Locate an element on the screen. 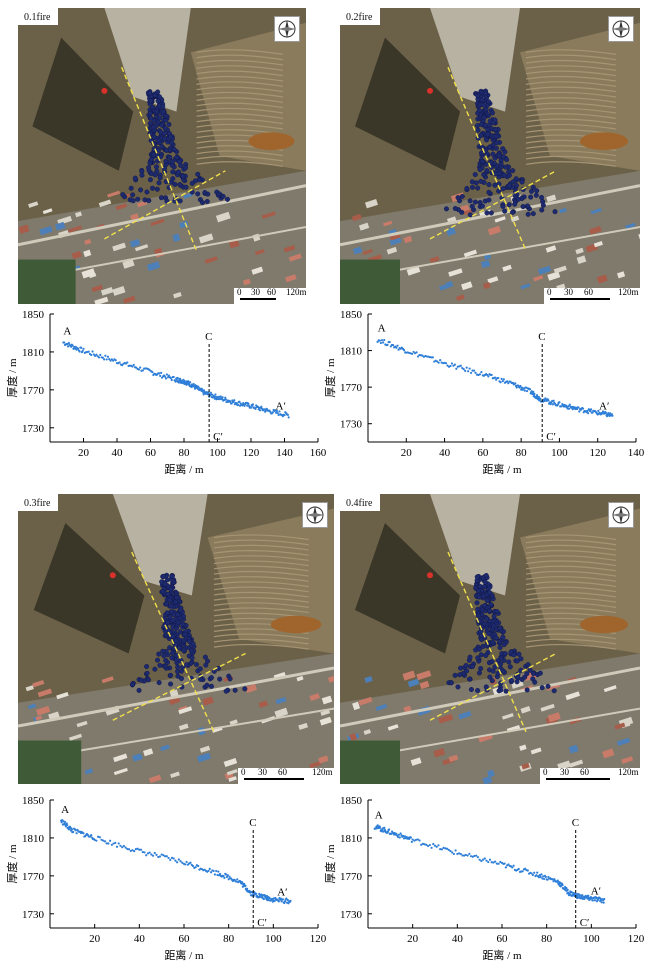  start-label: A is located at coordinates (67, 331).